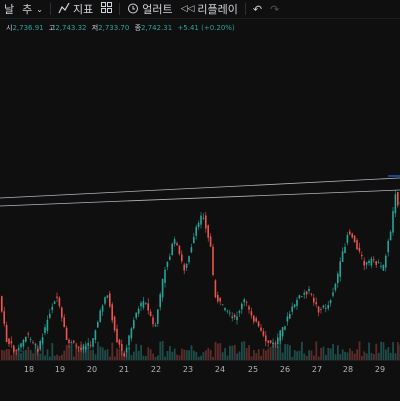  What do you see at coordinates (28, 28) in the screenshot?
I see `open-value: 2,736.91` at bounding box center [28, 28].